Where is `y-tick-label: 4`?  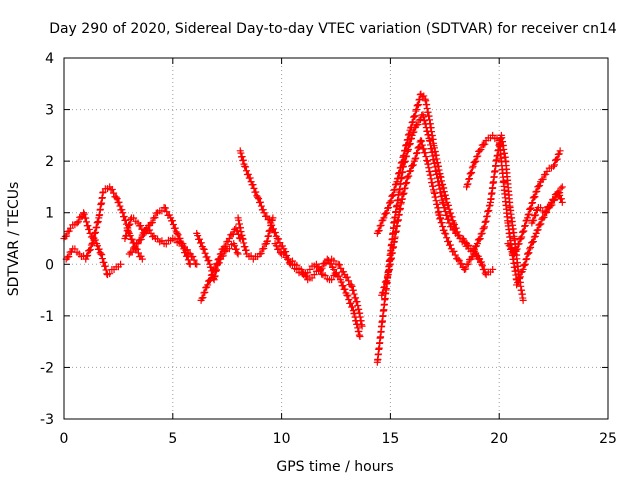
y-tick-label: 4 is located at coordinates (49, 59).